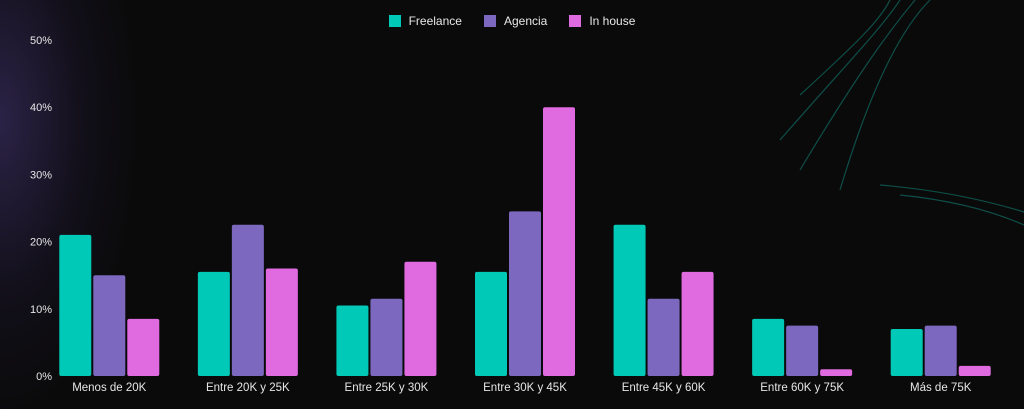 The width and height of the screenshot is (1024, 409). I want to click on y-tick-label: 50%, so click(41, 41).